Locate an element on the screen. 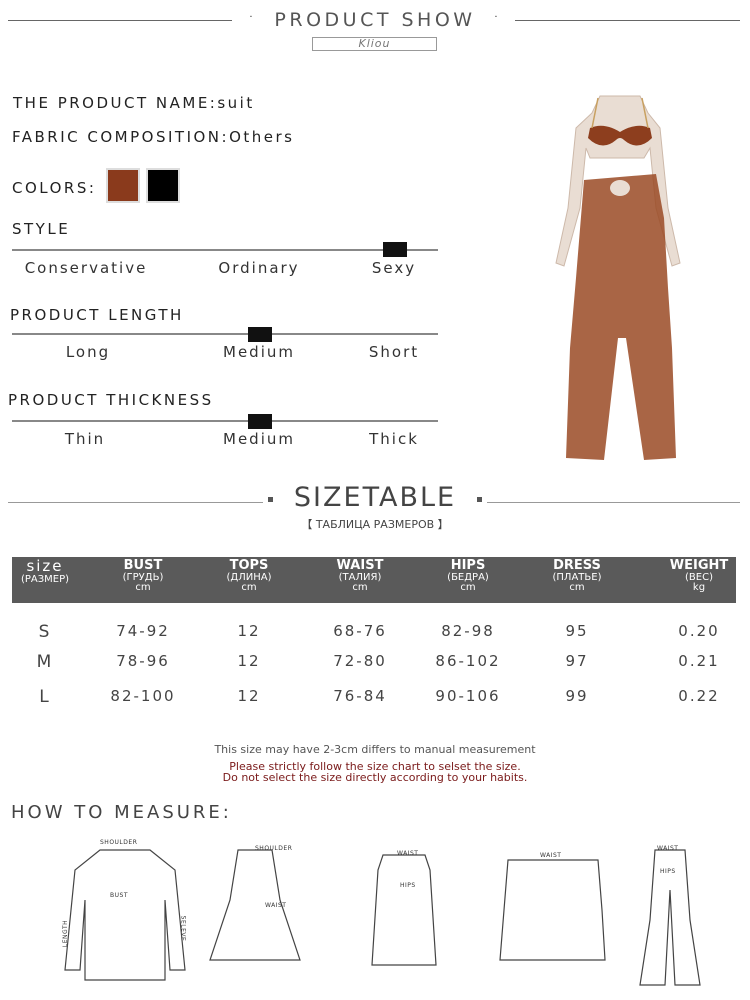 The width and height of the screenshot is (750, 1000). dress-sketch is located at coordinates (255, 905).